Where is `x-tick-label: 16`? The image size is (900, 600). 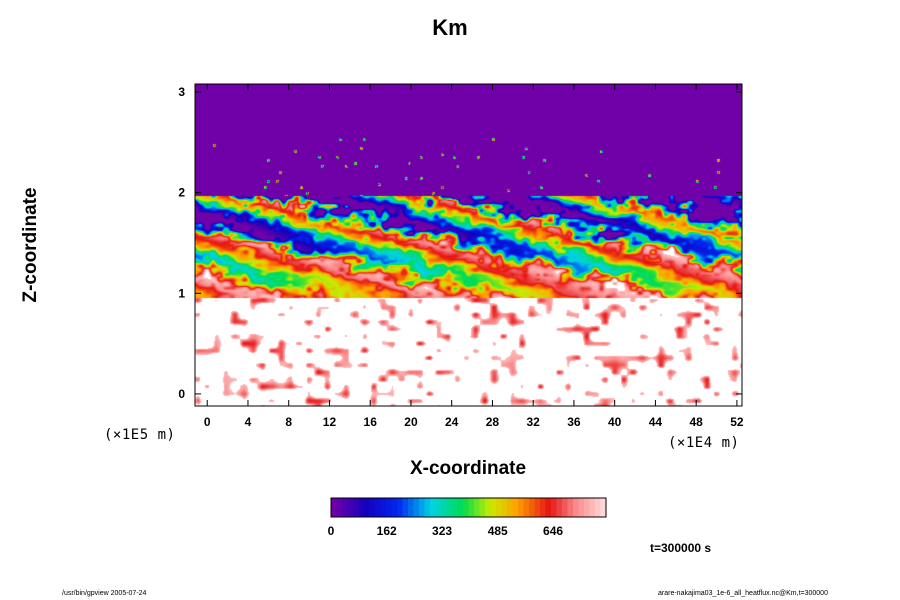 x-tick-label: 16 is located at coordinates (371, 422).